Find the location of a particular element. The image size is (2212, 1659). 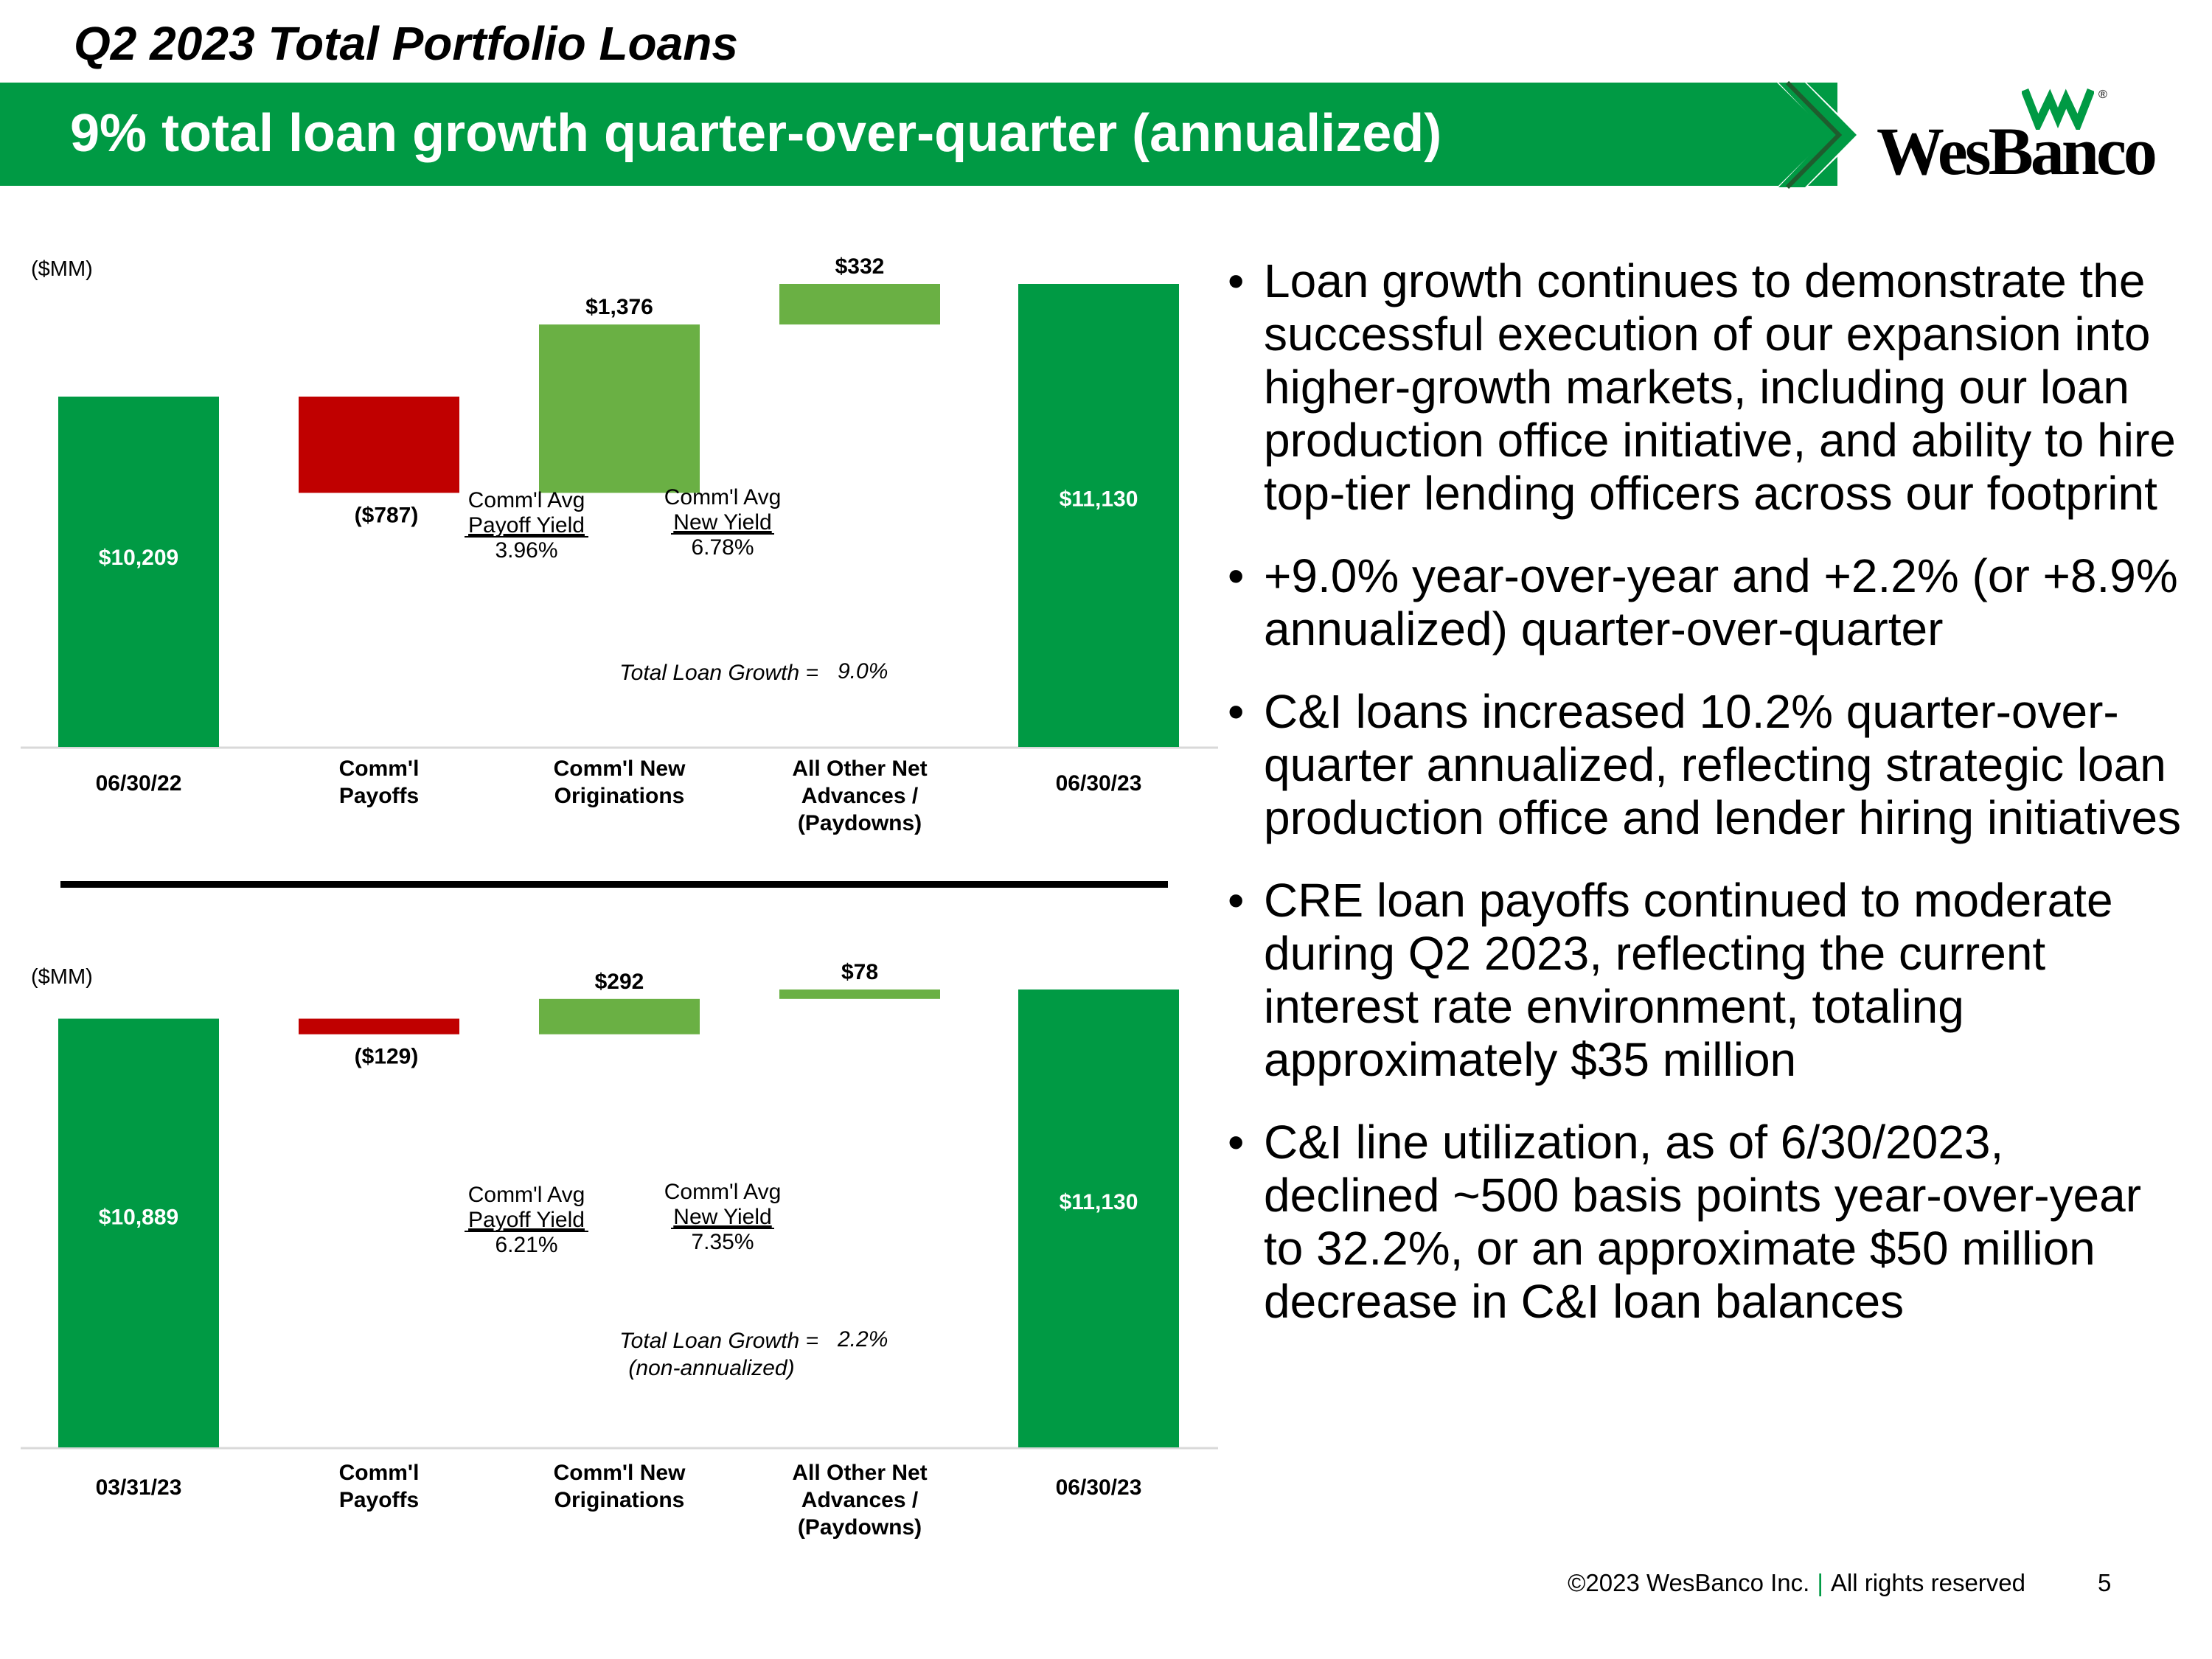

data-label: ($787) is located at coordinates (387, 515).